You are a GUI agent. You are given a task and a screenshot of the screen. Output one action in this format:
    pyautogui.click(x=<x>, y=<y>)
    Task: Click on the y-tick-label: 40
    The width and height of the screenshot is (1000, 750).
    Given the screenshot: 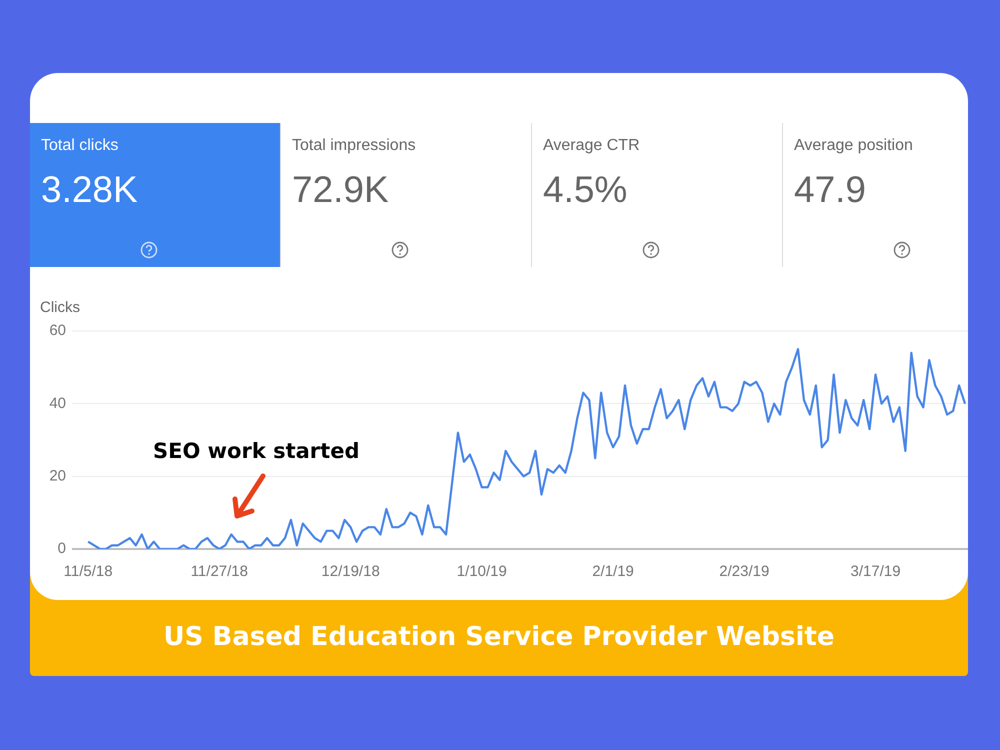 What is the action you would take?
    pyautogui.click(x=57, y=403)
    